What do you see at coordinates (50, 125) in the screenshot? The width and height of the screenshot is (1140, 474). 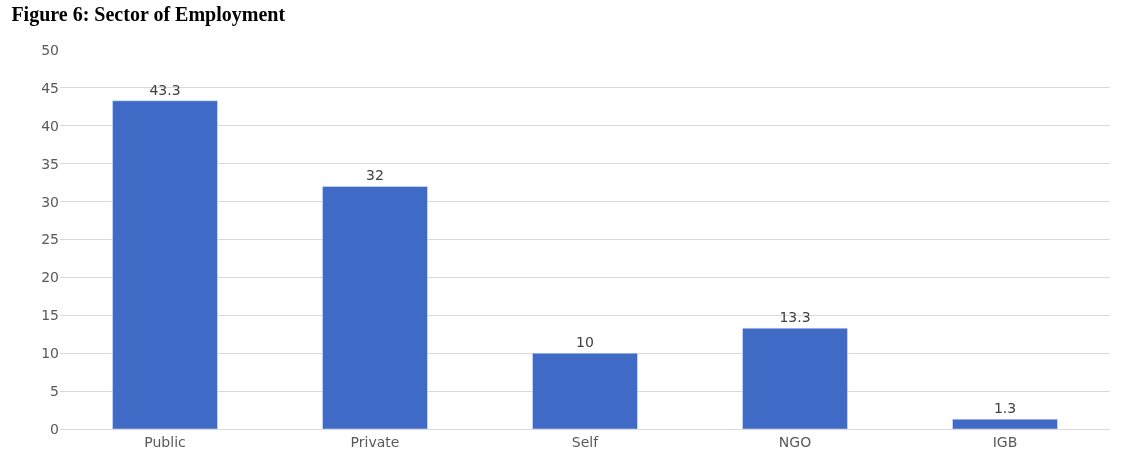 I see `y-tick-label: 40` at bounding box center [50, 125].